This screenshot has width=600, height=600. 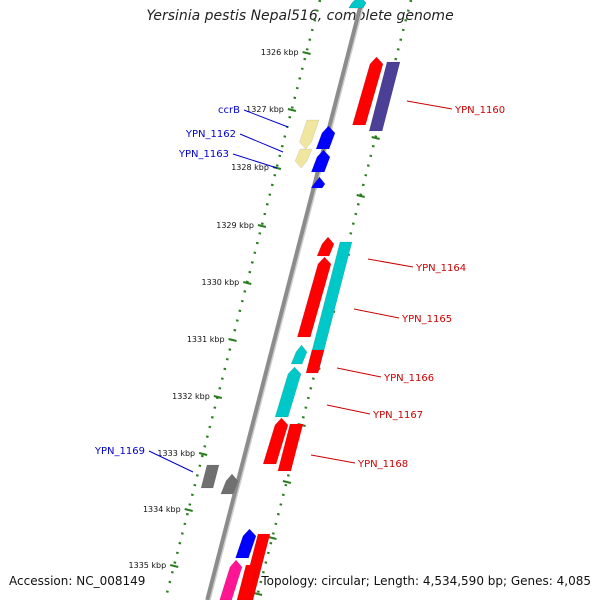 I want to click on gene-label-ypn_1168: YPN_1168, so click(x=382, y=464).